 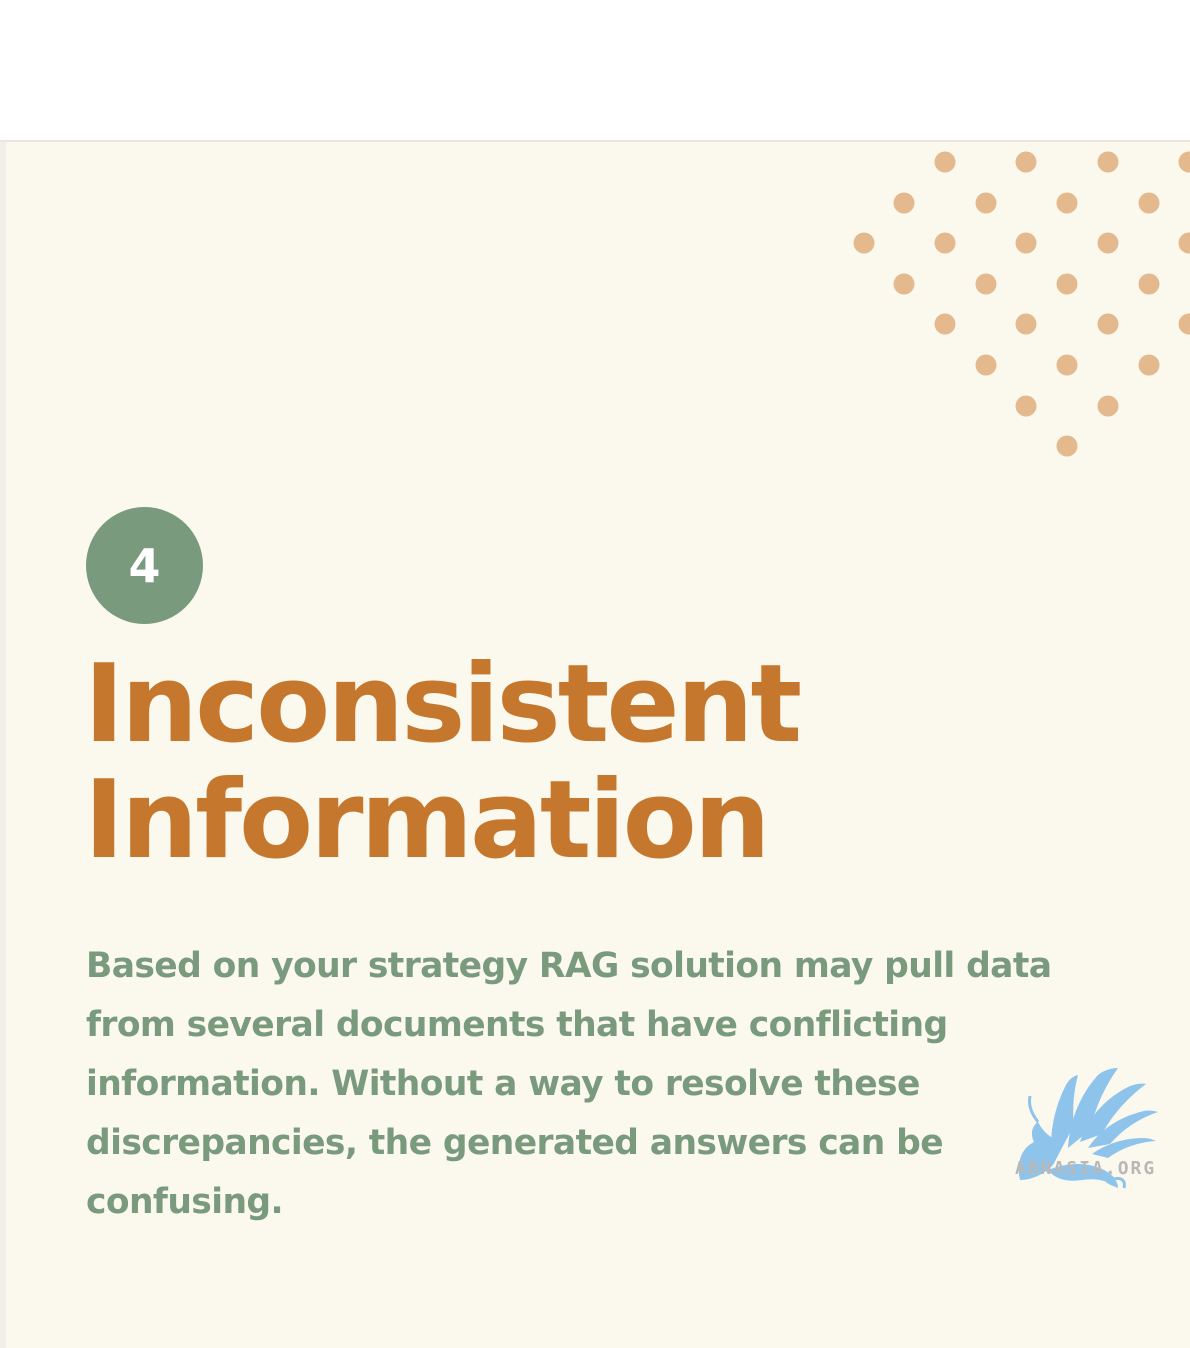 What do you see at coordinates (427, 820) in the screenshot?
I see `card-title-line-2: Information` at bounding box center [427, 820].